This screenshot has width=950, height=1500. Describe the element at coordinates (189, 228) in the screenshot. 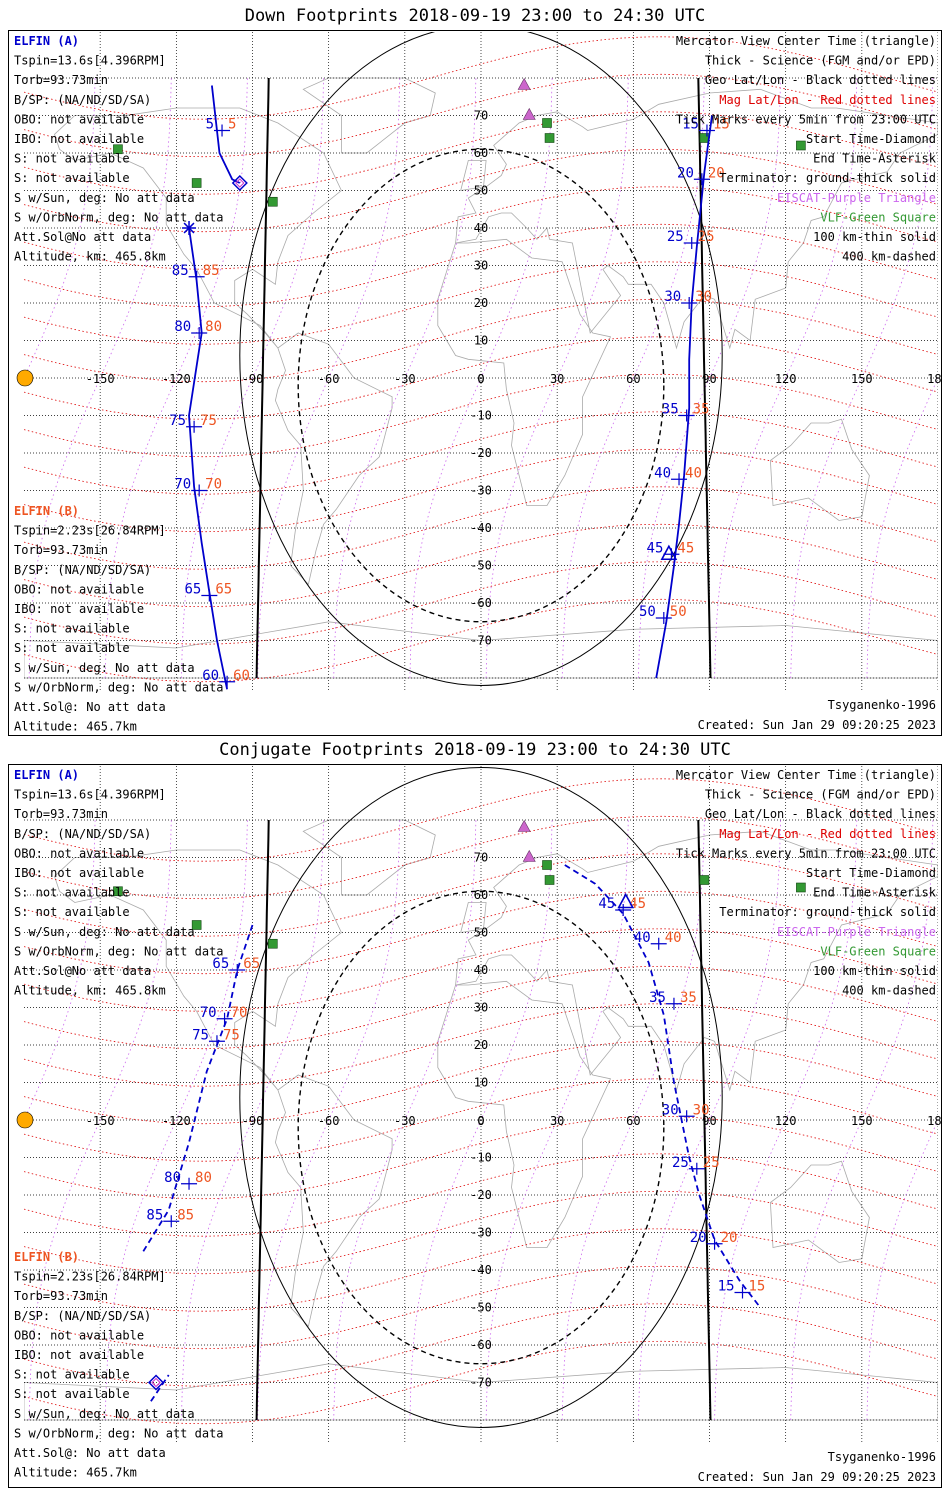

I see `end-asterisk-icon` at that location.